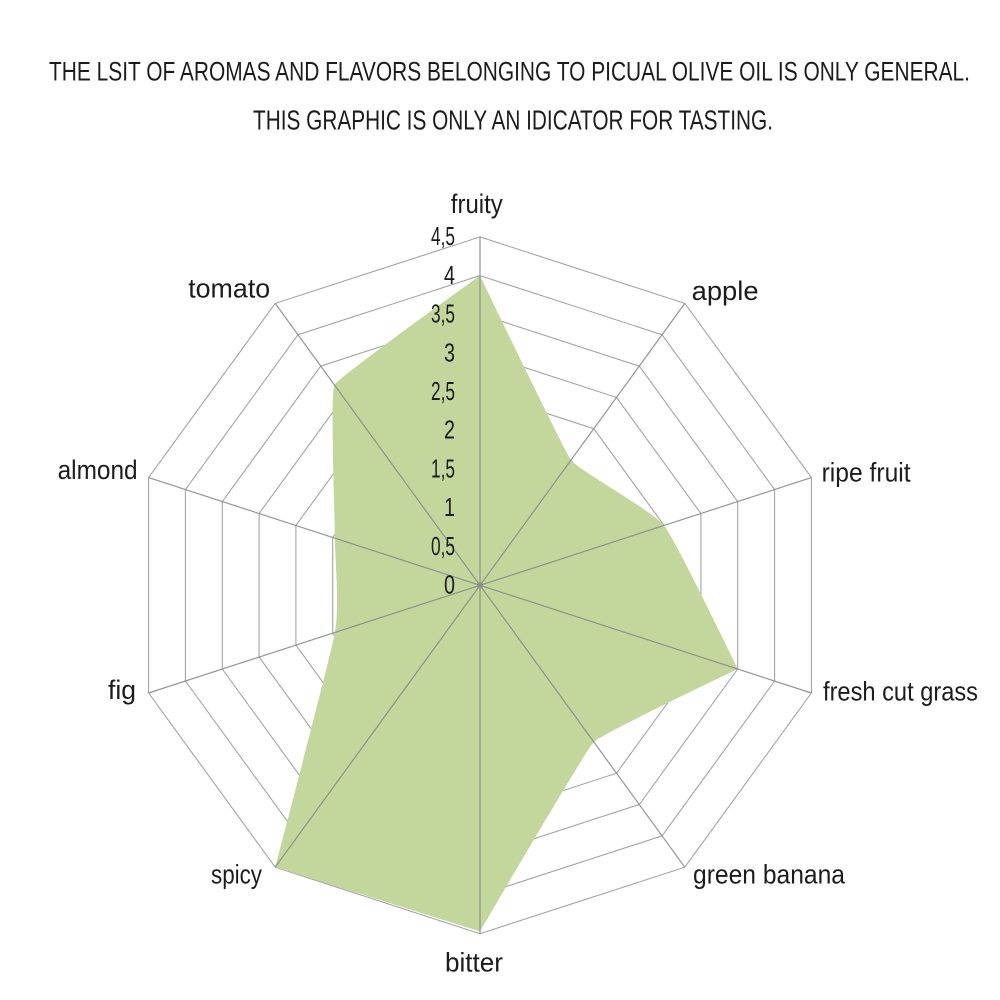 Image resolution: width=1000 pixels, height=1000 pixels. I want to click on svg-text: bitter, so click(474, 963).